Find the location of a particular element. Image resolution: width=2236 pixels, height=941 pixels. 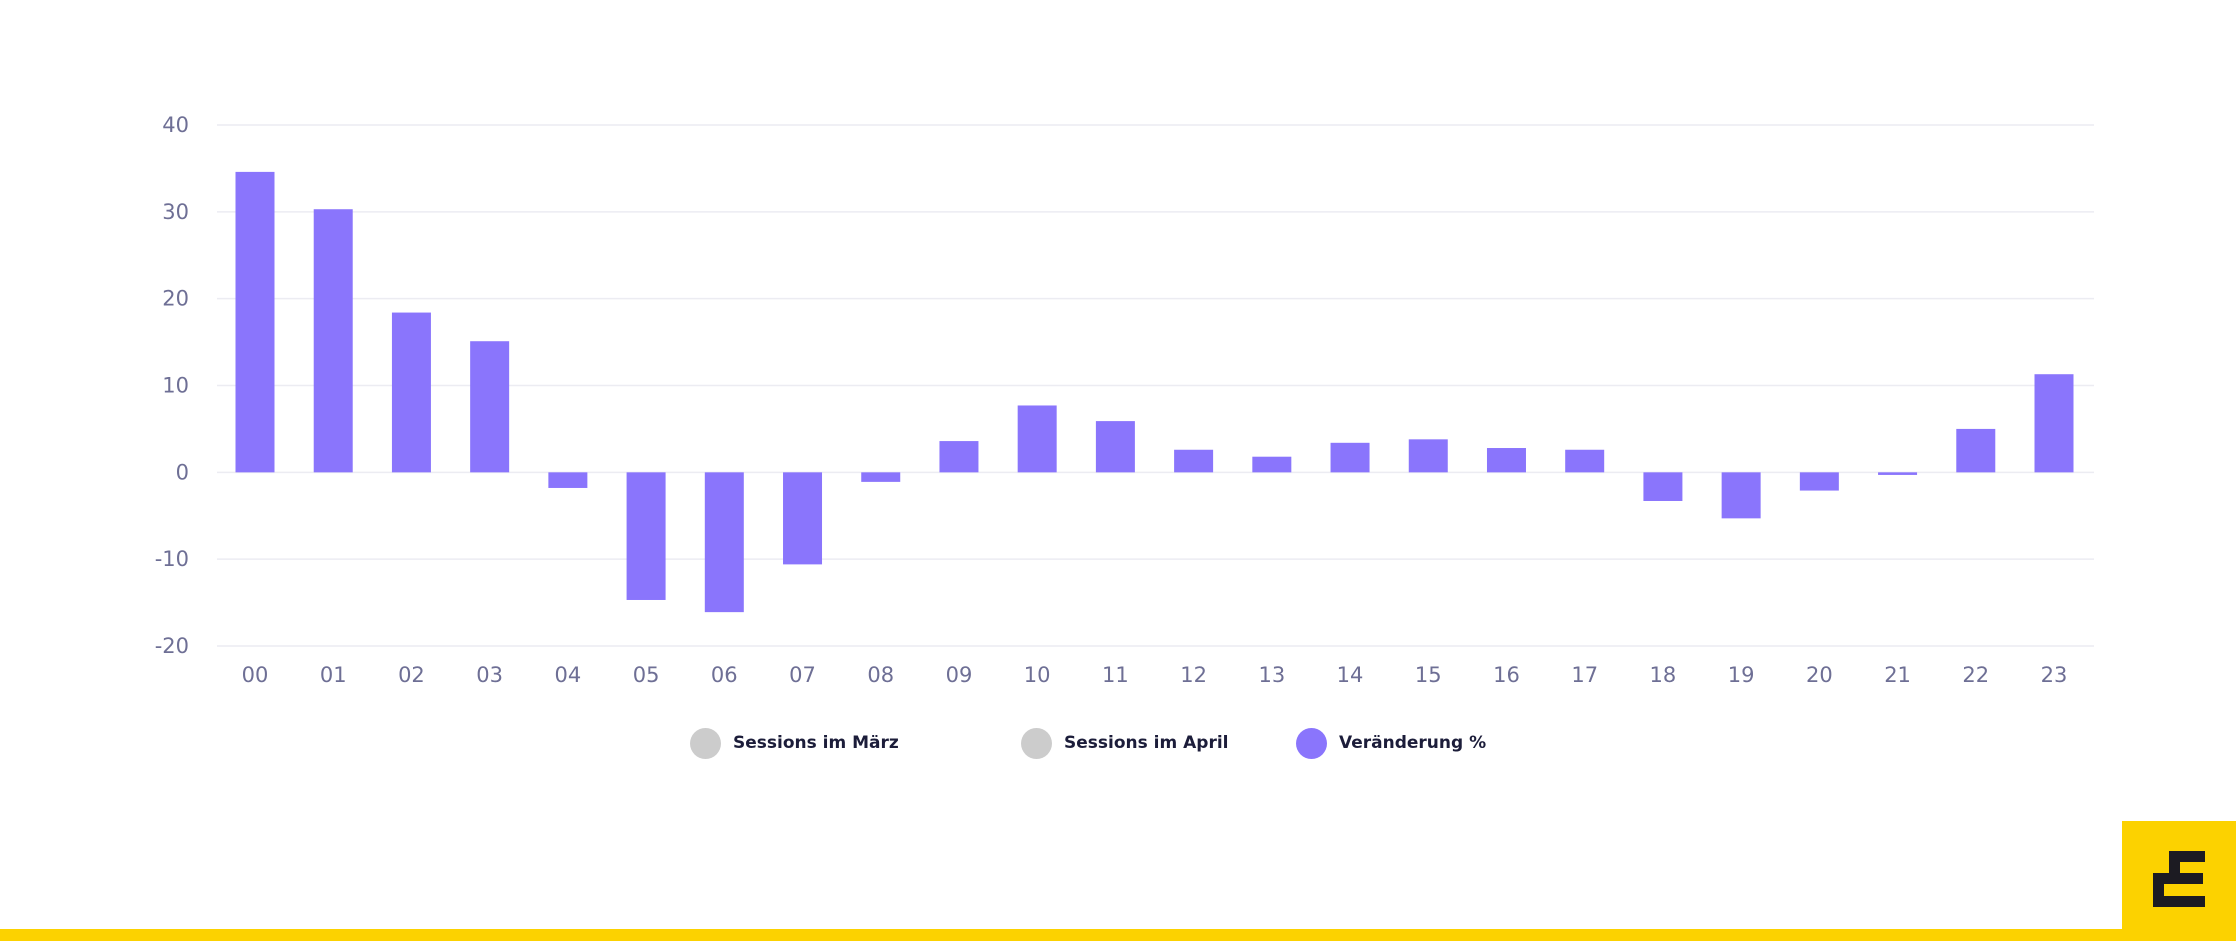

x-tick-label: 22 is located at coordinates (1975, 675).